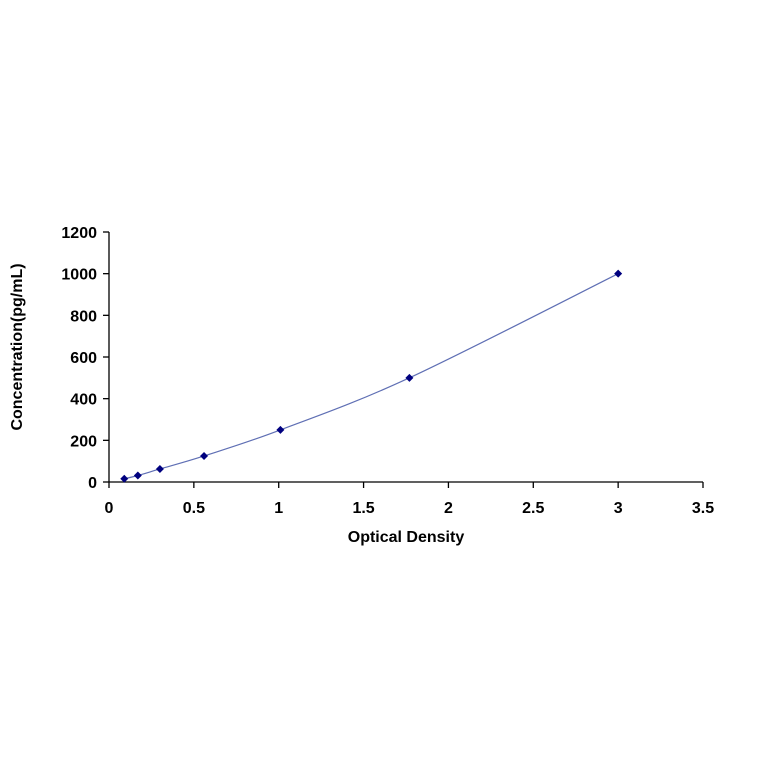  Describe the element at coordinates (618, 508) in the screenshot. I see `x-tick-label: 3` at that location.